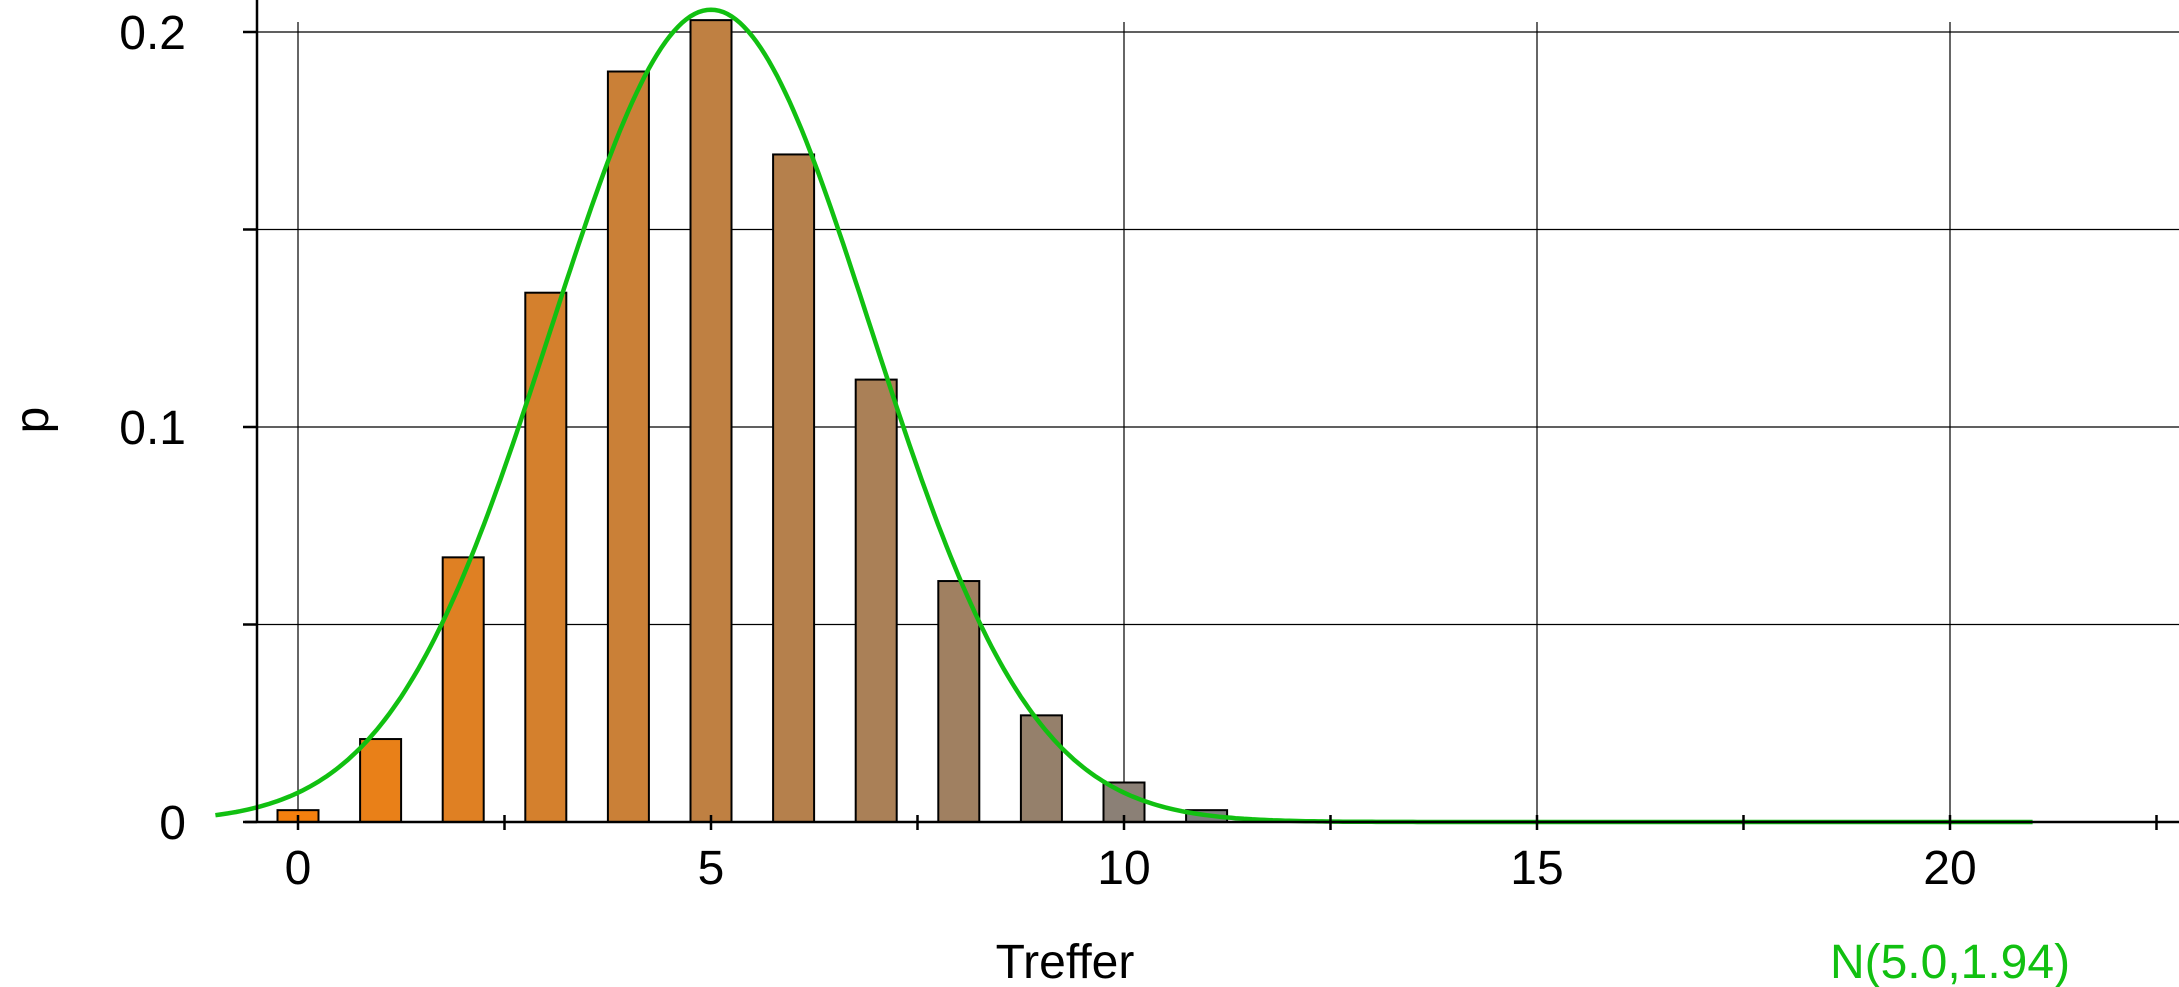 The width and height of the screenshot is (2179, 987). What do you see at coordinates (152, 33) in the screenshot?
I see `y-tick-label: 0.2` at bounding box center [152, 33].